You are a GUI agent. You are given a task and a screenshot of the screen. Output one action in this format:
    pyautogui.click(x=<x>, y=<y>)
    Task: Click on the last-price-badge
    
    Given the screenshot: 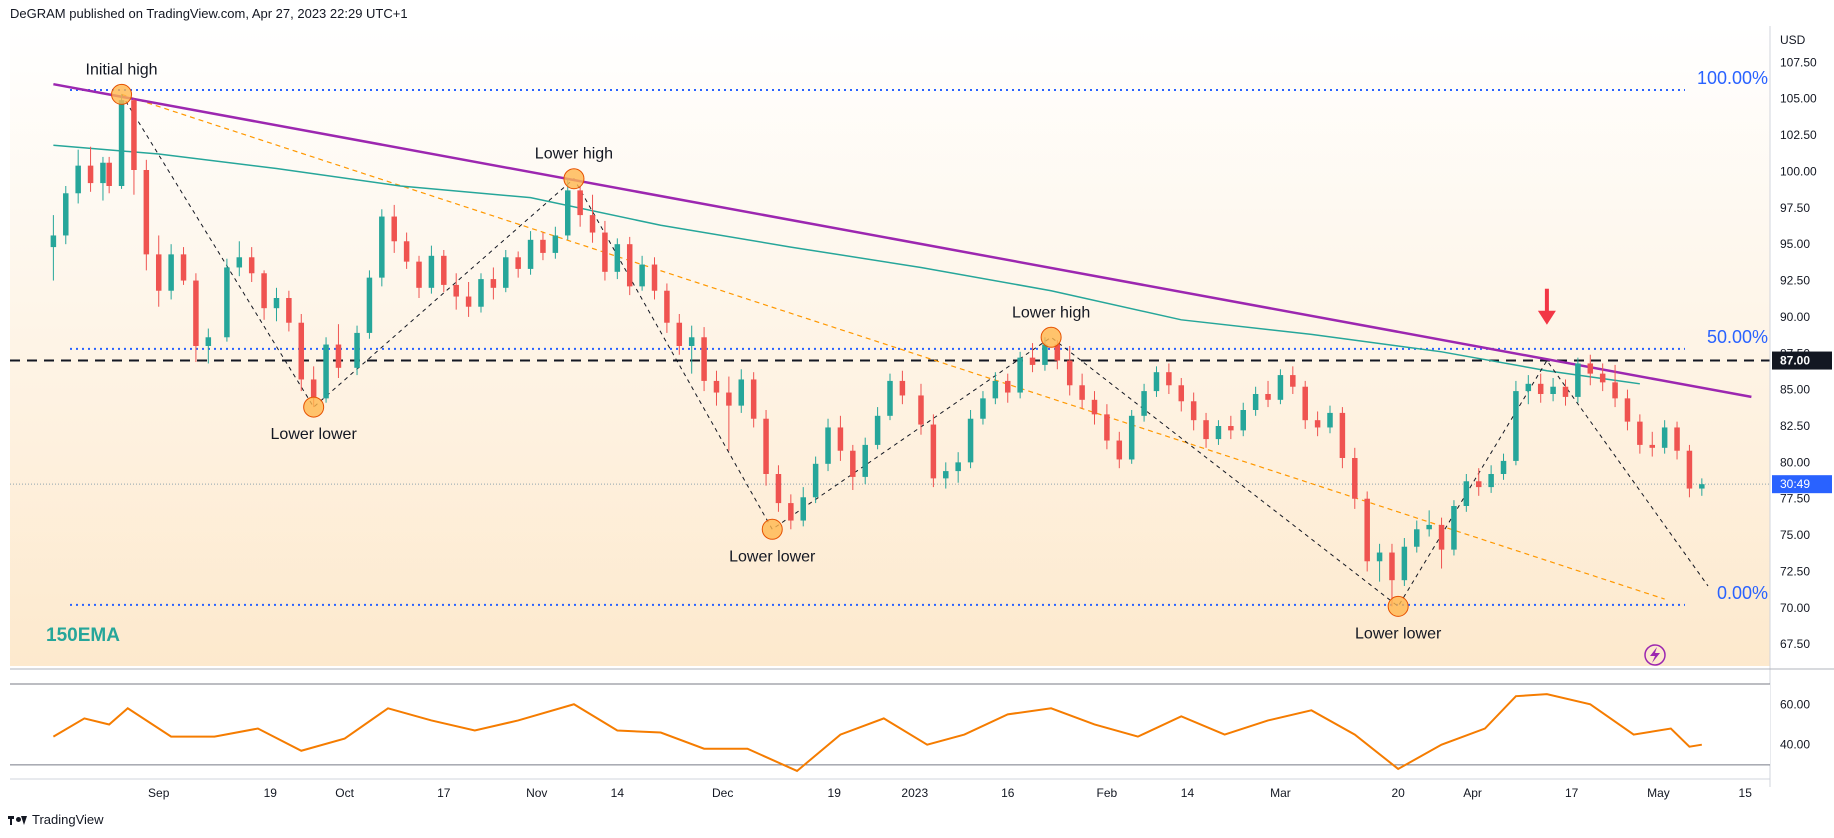 What is the action you would take?
    pyautogui.click(x=1802, y=484)
    